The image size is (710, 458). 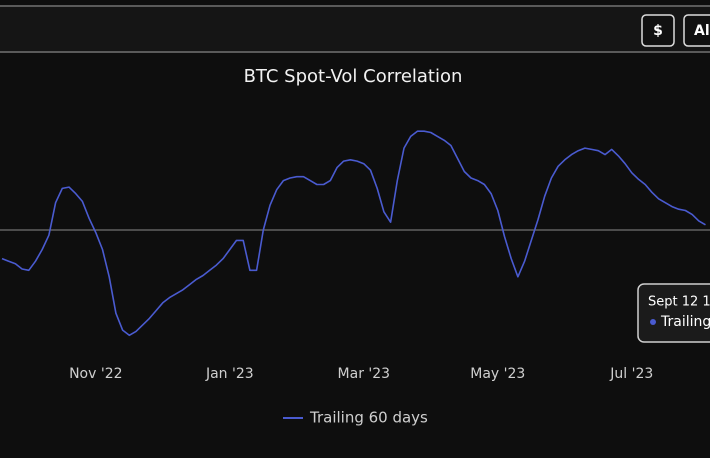 What do you see at coordinates (229, 374) in the screenshot?
I see `x-tick-label: Jan '23` at bounding box center [229, 374].